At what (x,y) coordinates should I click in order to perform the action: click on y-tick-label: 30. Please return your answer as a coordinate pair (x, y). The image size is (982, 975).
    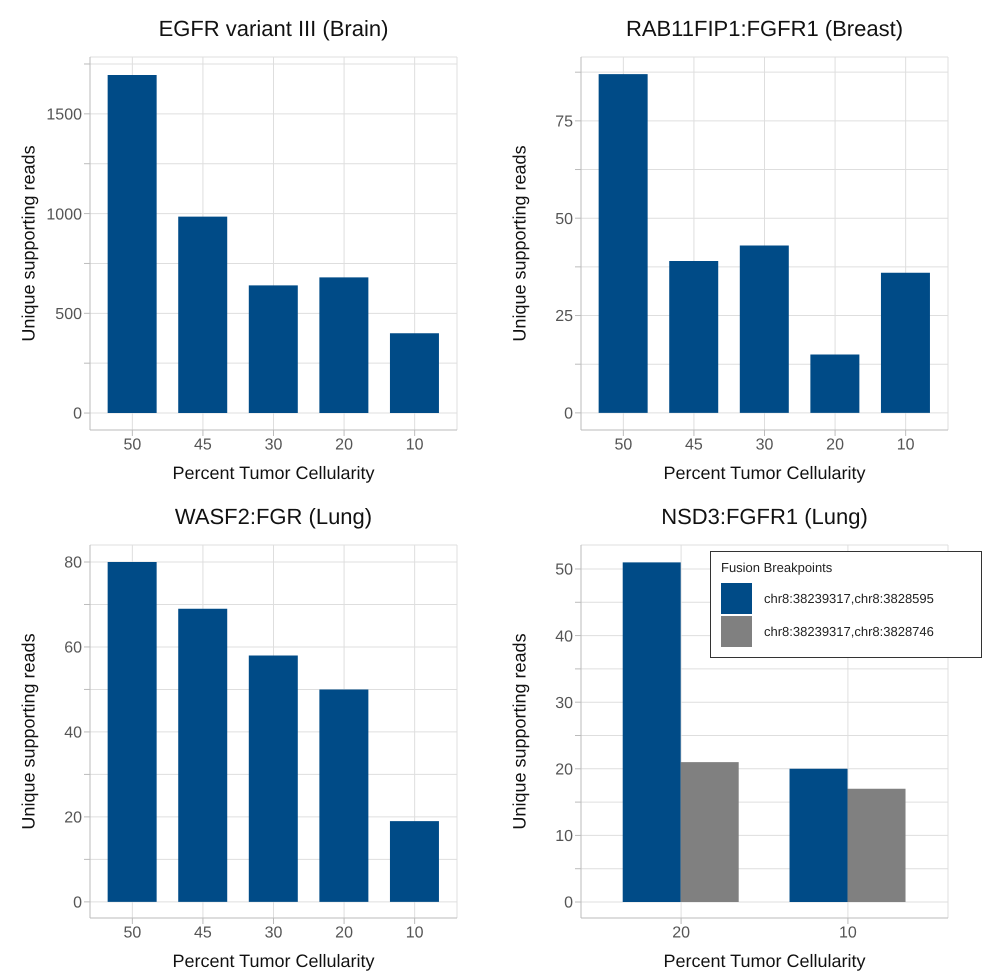
    Looking at the image, I should click on (564, 703).